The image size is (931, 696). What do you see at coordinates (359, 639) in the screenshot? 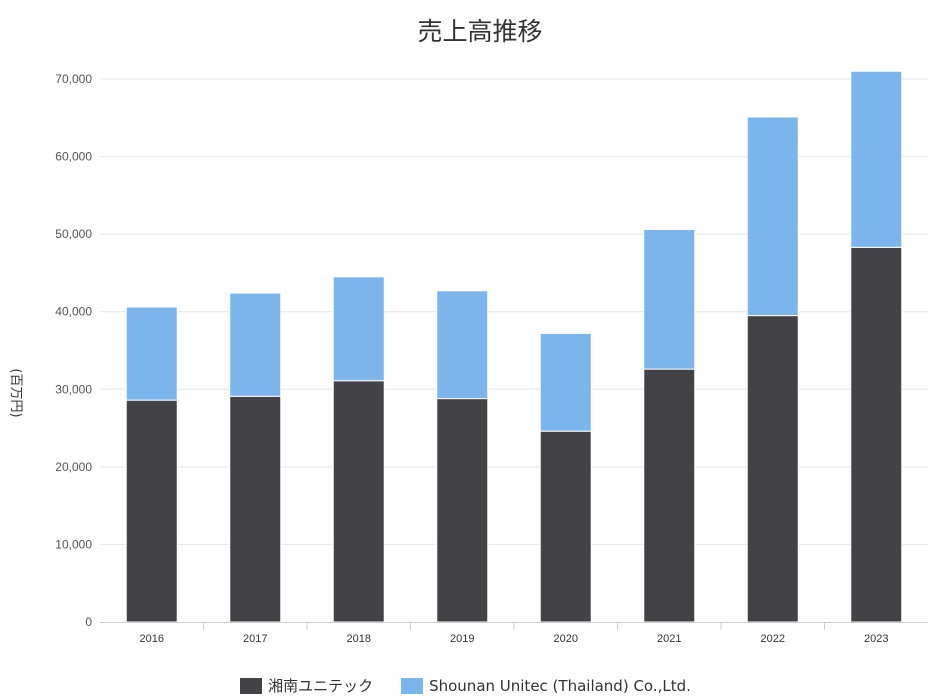
I see `x-tick-label: 2018` at bounding box center [359, 639].